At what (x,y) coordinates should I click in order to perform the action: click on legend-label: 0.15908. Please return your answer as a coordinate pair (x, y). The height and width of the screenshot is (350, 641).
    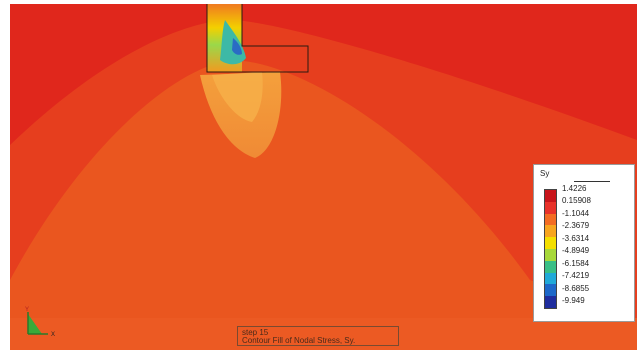
    Looking at the image, I should click on (576, 201).